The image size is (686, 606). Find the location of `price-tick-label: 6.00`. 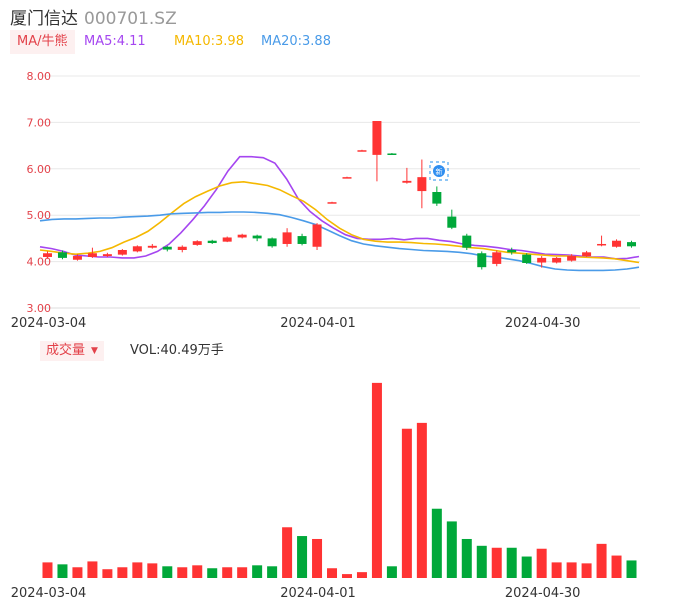

price-tick-label: 6.00 is located at coordinates (39, 169).